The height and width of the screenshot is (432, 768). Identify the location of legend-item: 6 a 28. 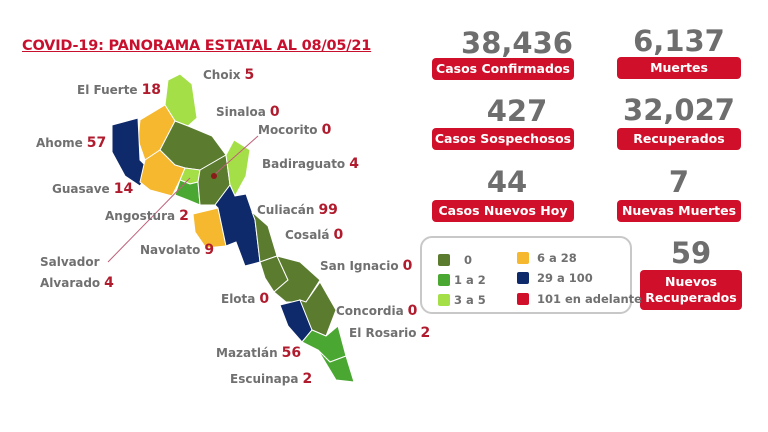
(547, 258).